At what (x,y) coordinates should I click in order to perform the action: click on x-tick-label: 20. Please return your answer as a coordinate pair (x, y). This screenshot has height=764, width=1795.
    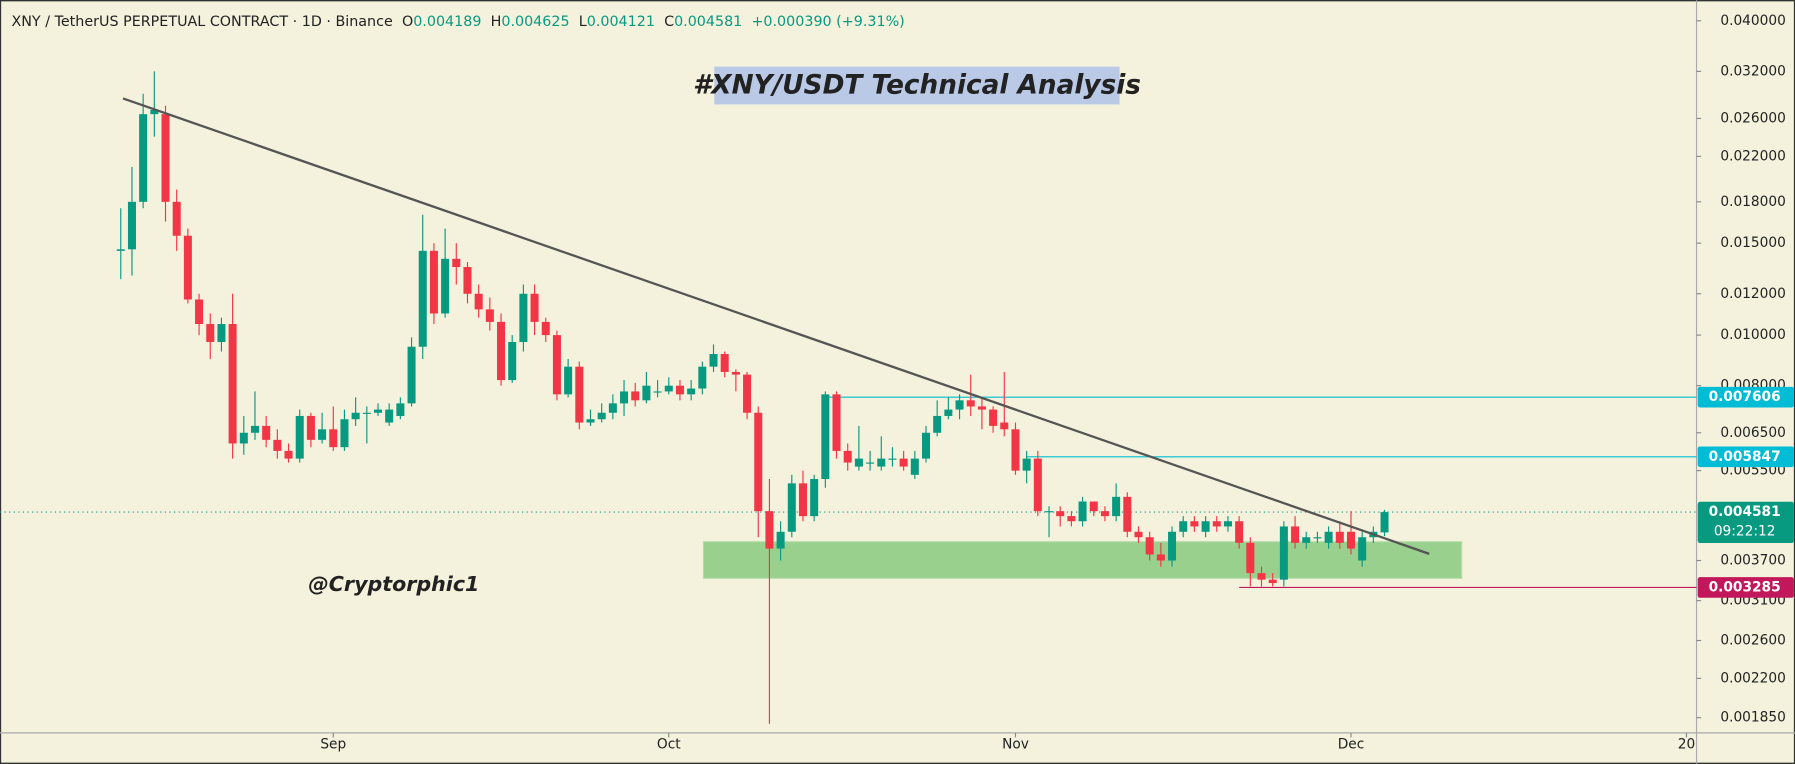
    Looking at the image, I should click on (1686, 744).